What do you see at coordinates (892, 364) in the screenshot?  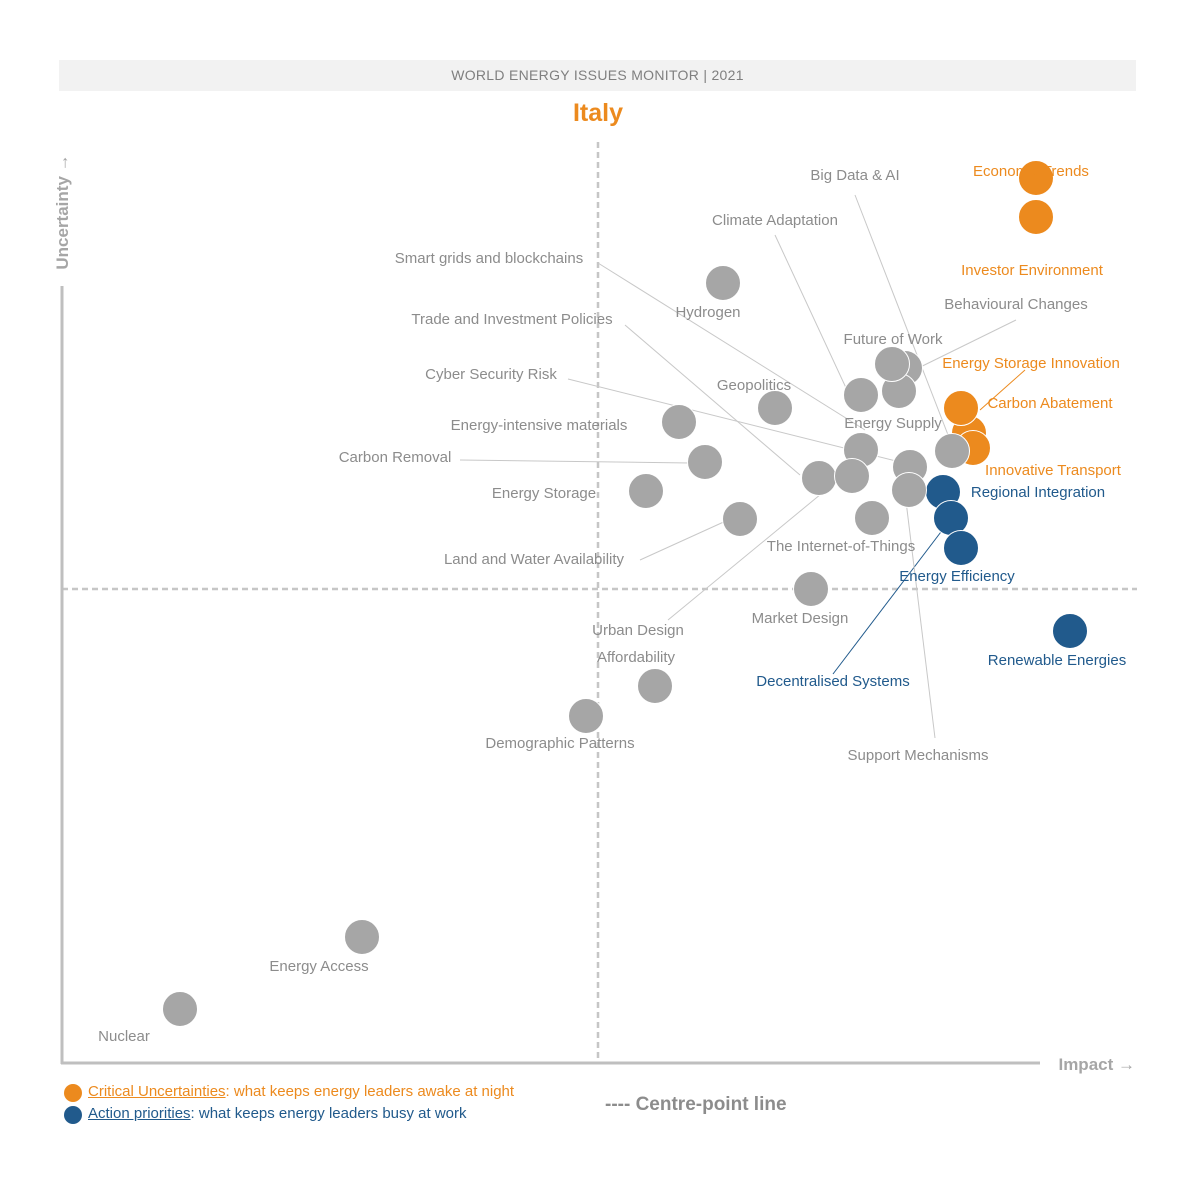 I see `point-future-of-work` at bounding box center [892, 364].